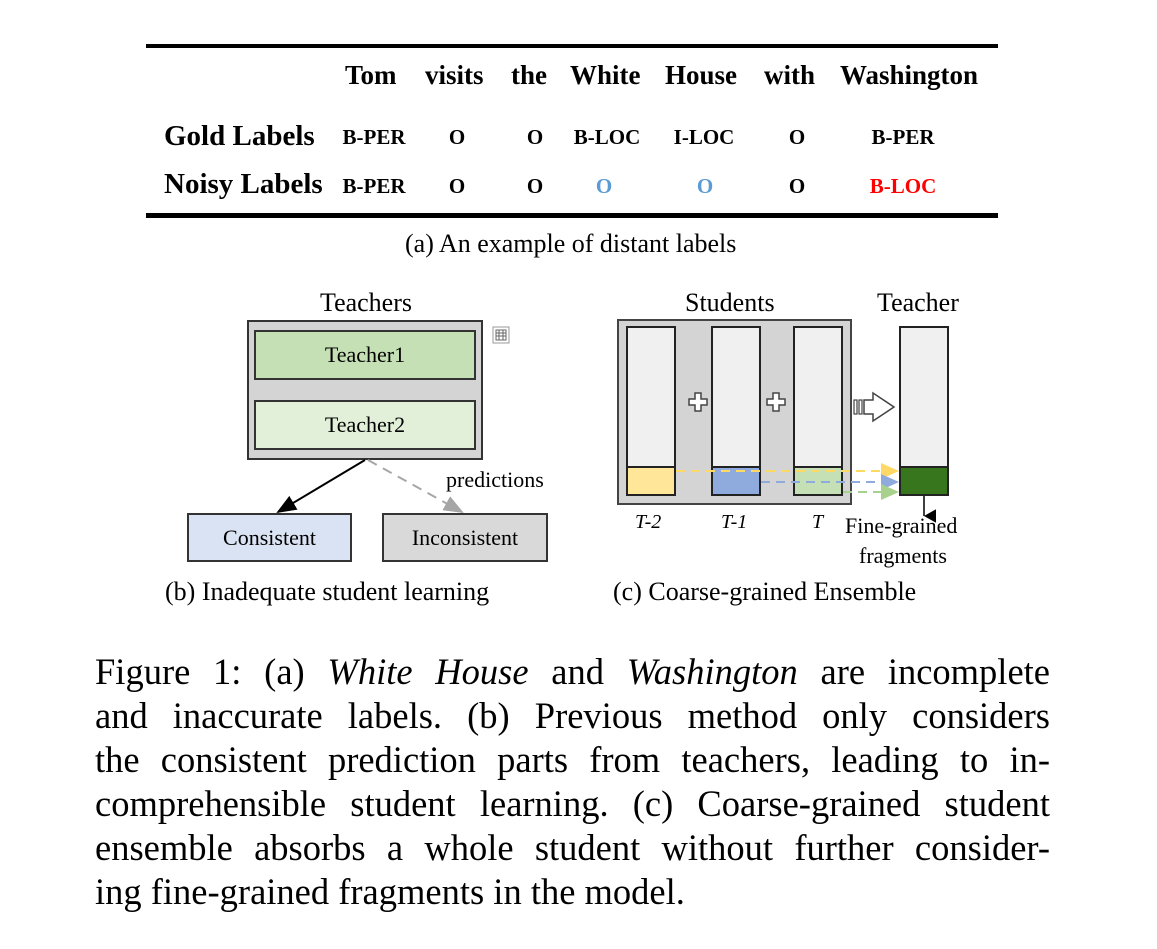 The height and width of the screenshot is (949, 1157). Describe the element at coordinates (577, 671) in the screenshot. I see `caption-text: and` at that location.